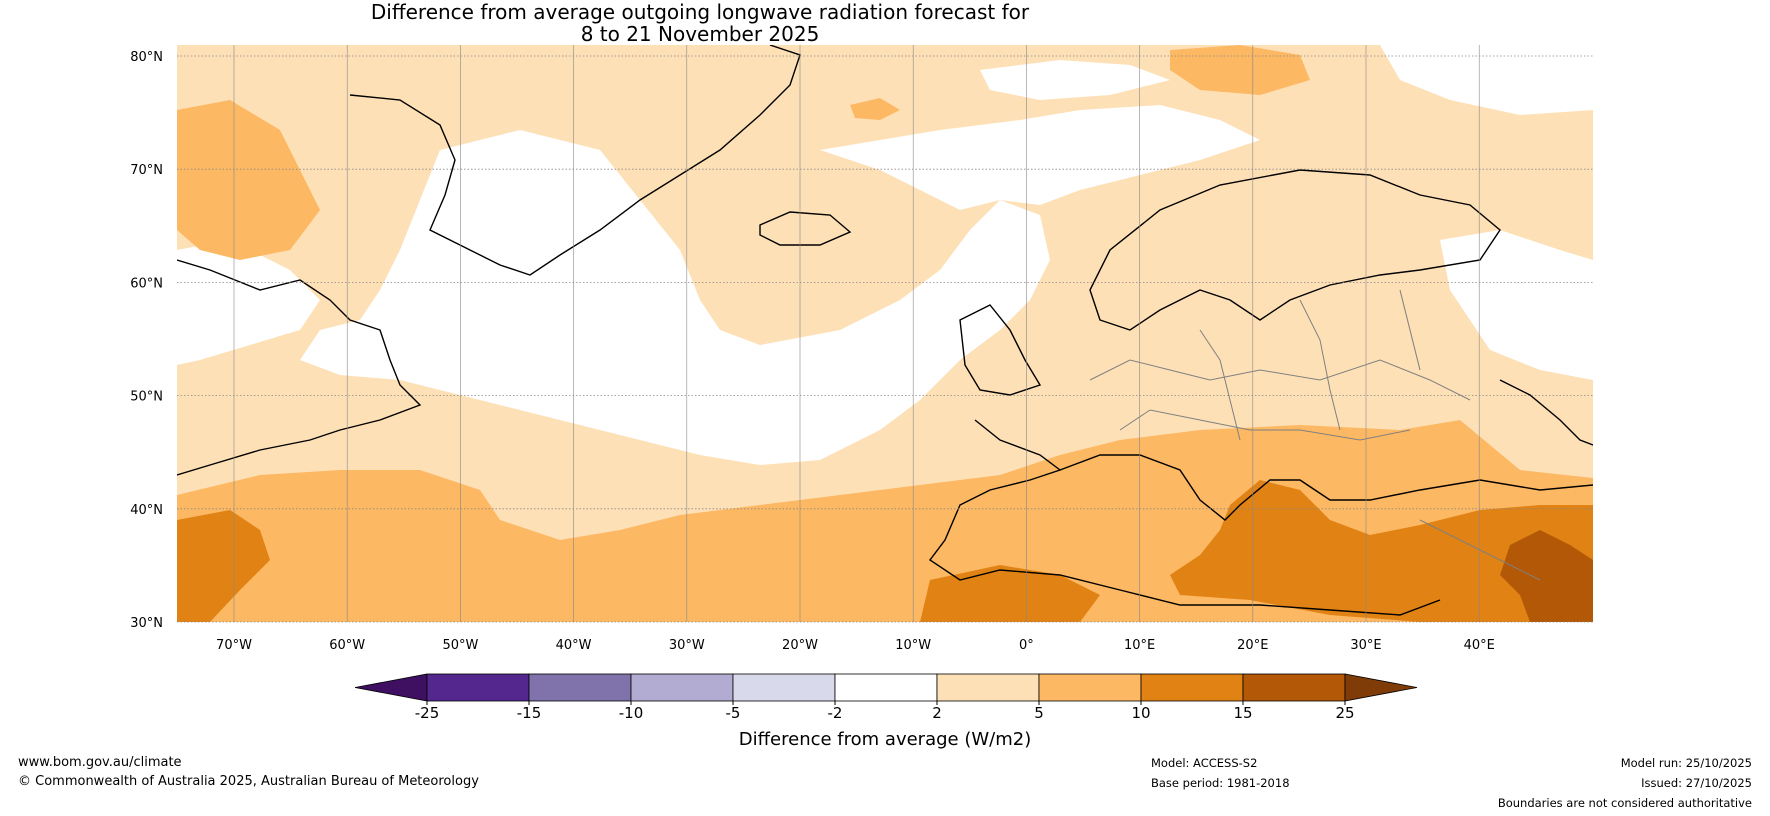 The height and width of the screenshot is (816, 1770). What do you see at coordinates (885, 739) in the screenshot?
I see `colorbar-label: Difference from average (W/m2)` at bounding box center [885, 739].